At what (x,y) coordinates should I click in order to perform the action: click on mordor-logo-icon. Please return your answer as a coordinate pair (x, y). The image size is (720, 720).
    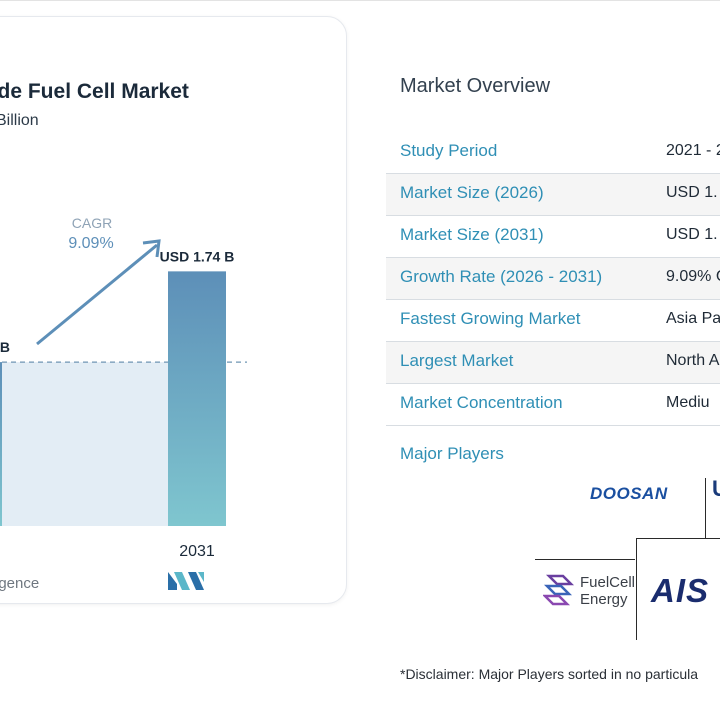
    Looking at the image, I should click on (186, 581).